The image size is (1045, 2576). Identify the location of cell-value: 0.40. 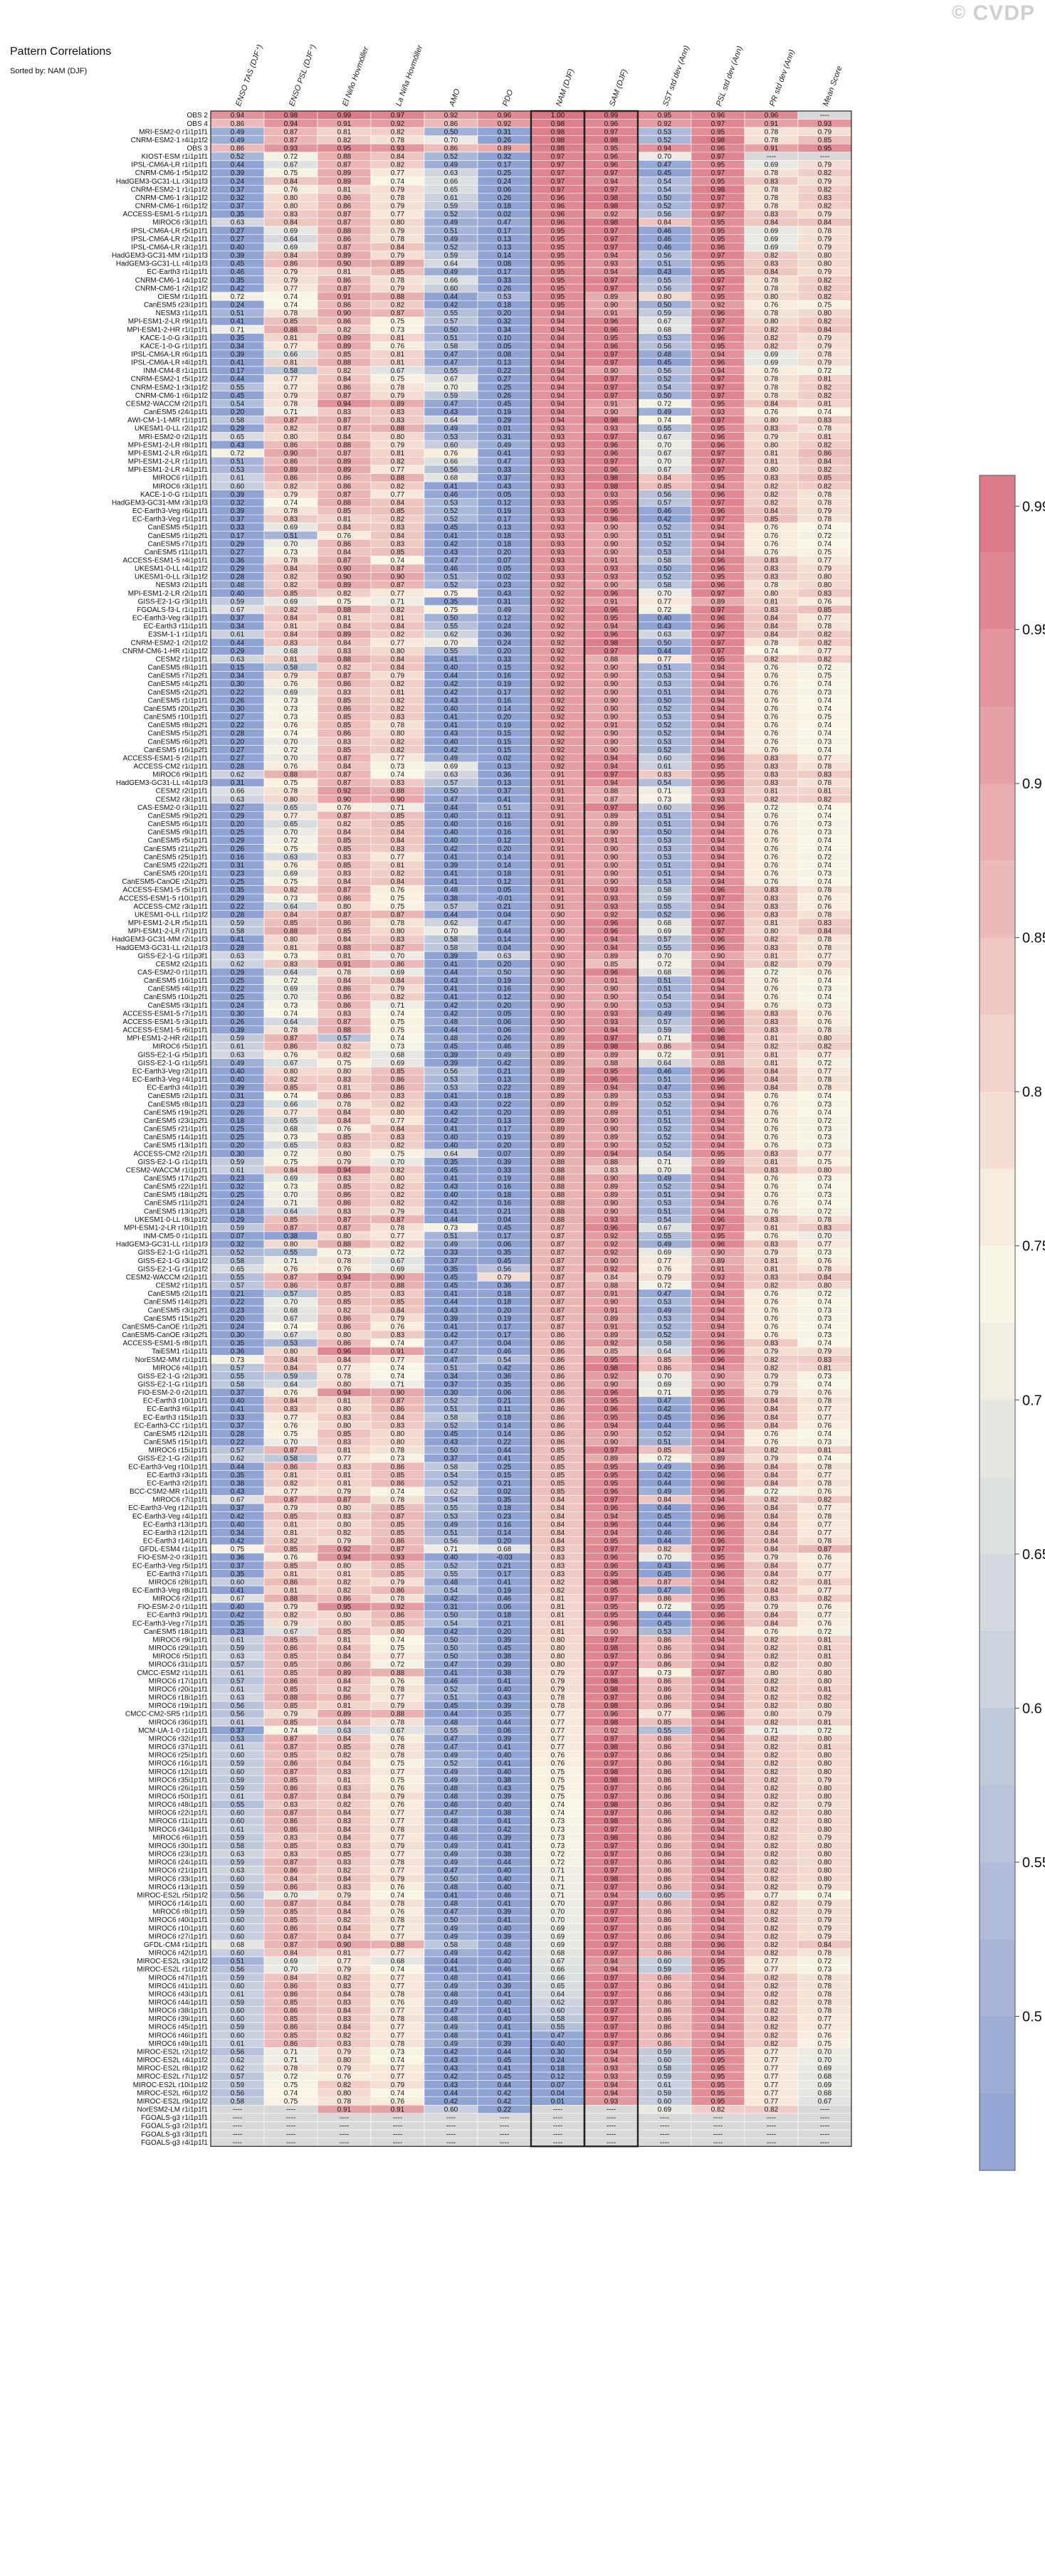
(451, 816).